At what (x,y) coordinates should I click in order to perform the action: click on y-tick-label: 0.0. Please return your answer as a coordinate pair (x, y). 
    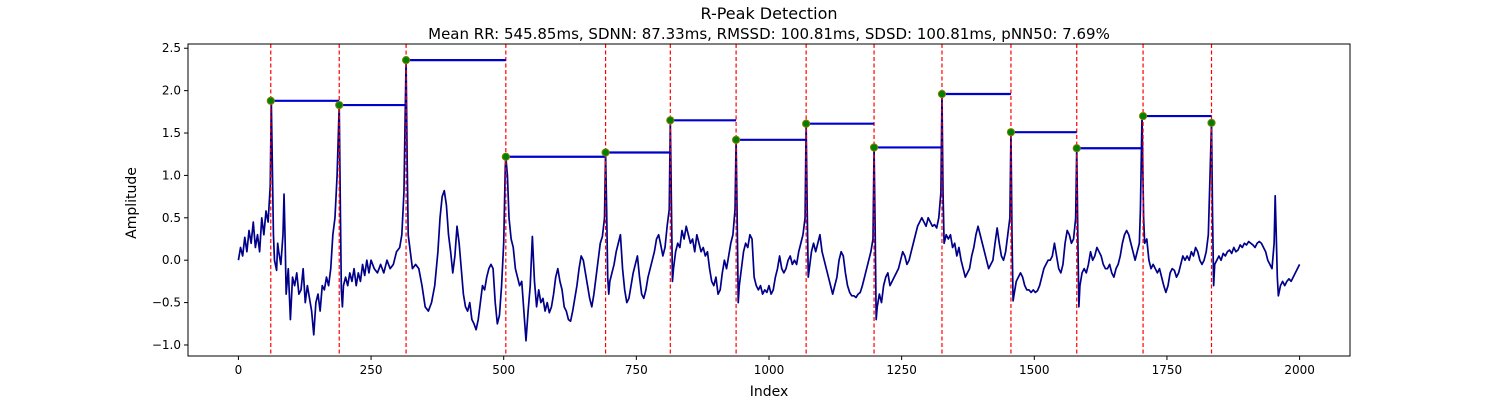
    Looking at the image, I should click on (171, 260).